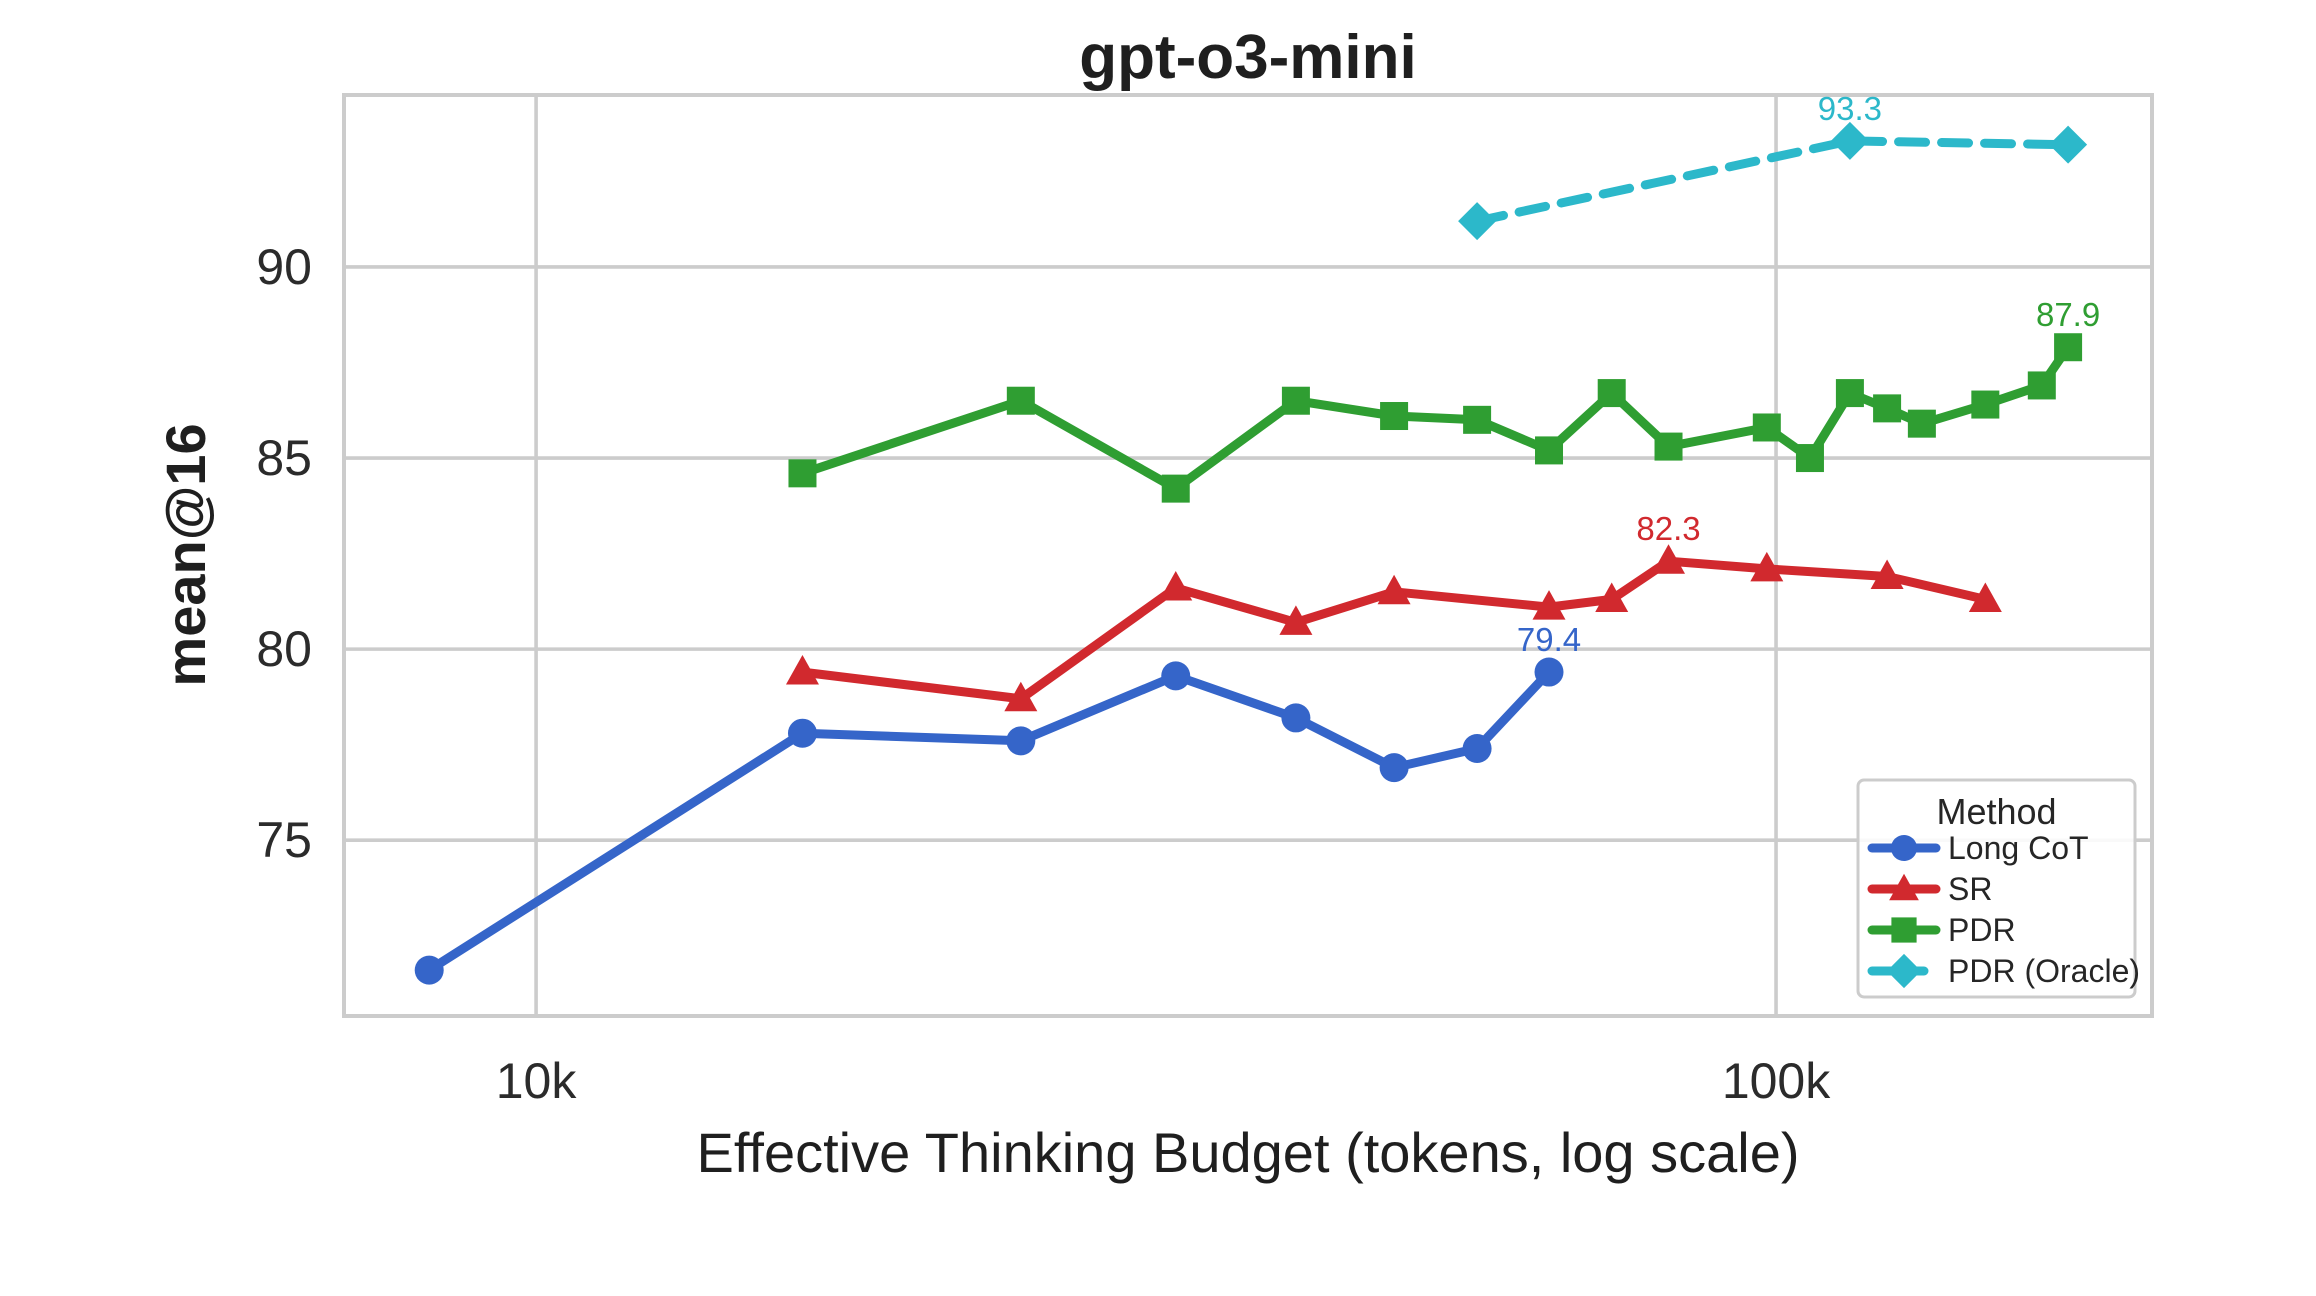 Image resolution: width=2316 pixels, height=1296 pixels. I want to click on y-axis-label: mean@16, so click(185, 554).